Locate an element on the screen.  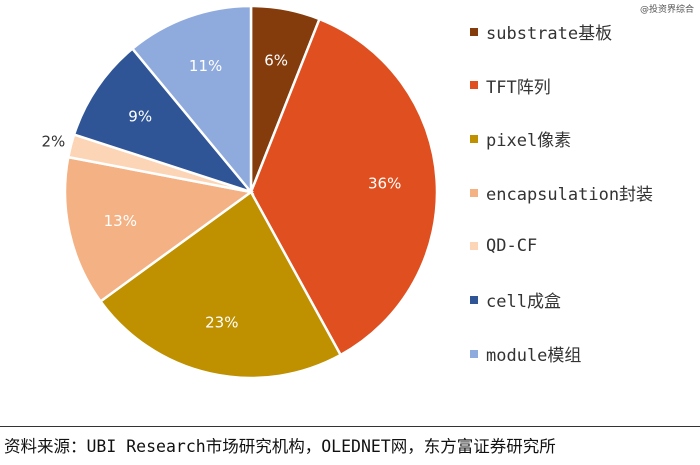
legend-item-4: QD-CF is located at coordinates (585, 246).